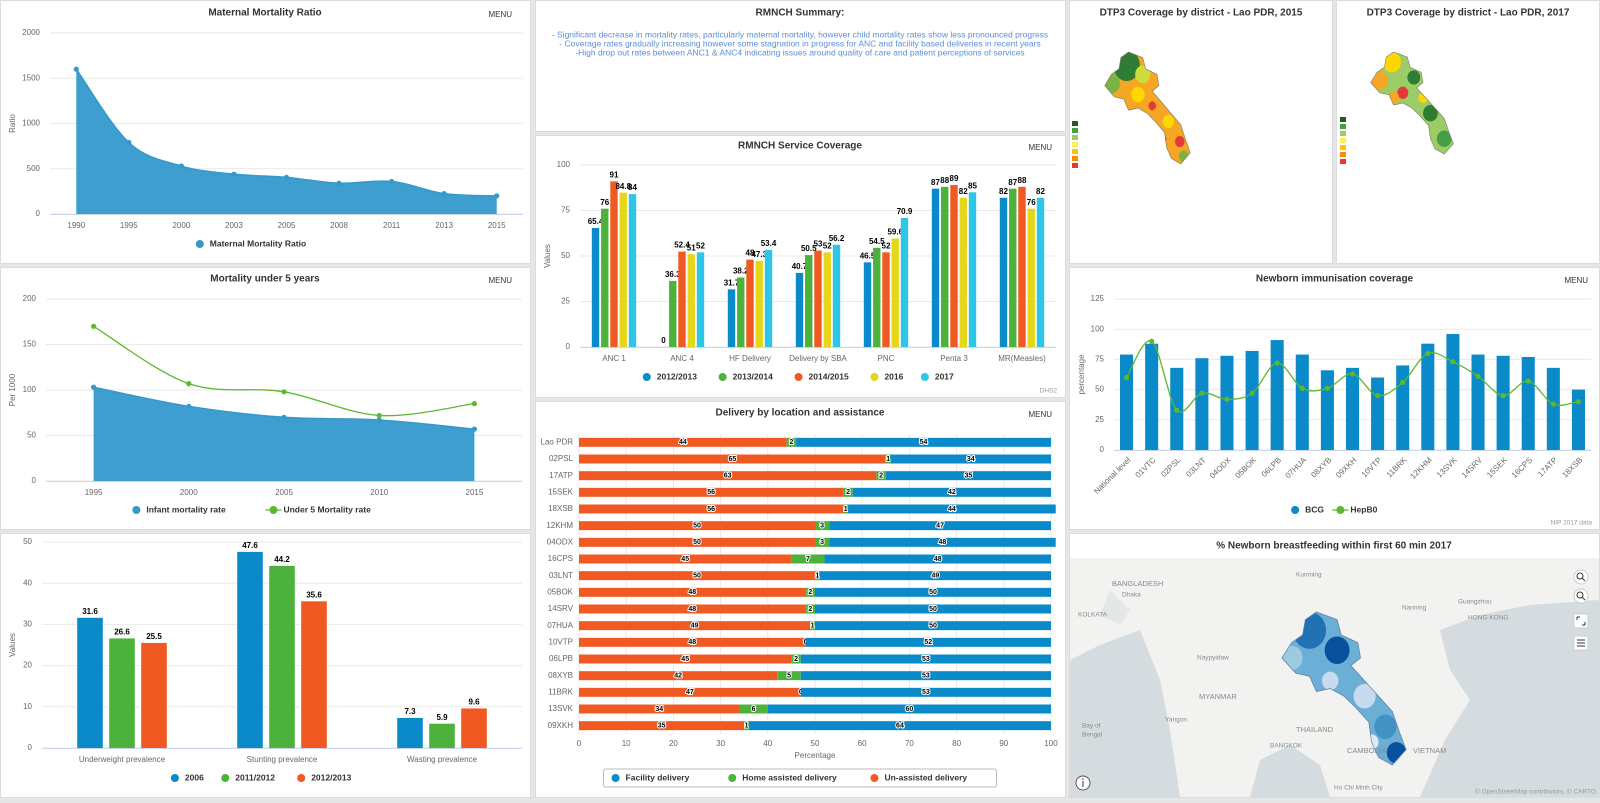 The width and height of the screenshot is (1600, 803). I want to click on legend-label: Home assisted delivery, so click(789, 777).